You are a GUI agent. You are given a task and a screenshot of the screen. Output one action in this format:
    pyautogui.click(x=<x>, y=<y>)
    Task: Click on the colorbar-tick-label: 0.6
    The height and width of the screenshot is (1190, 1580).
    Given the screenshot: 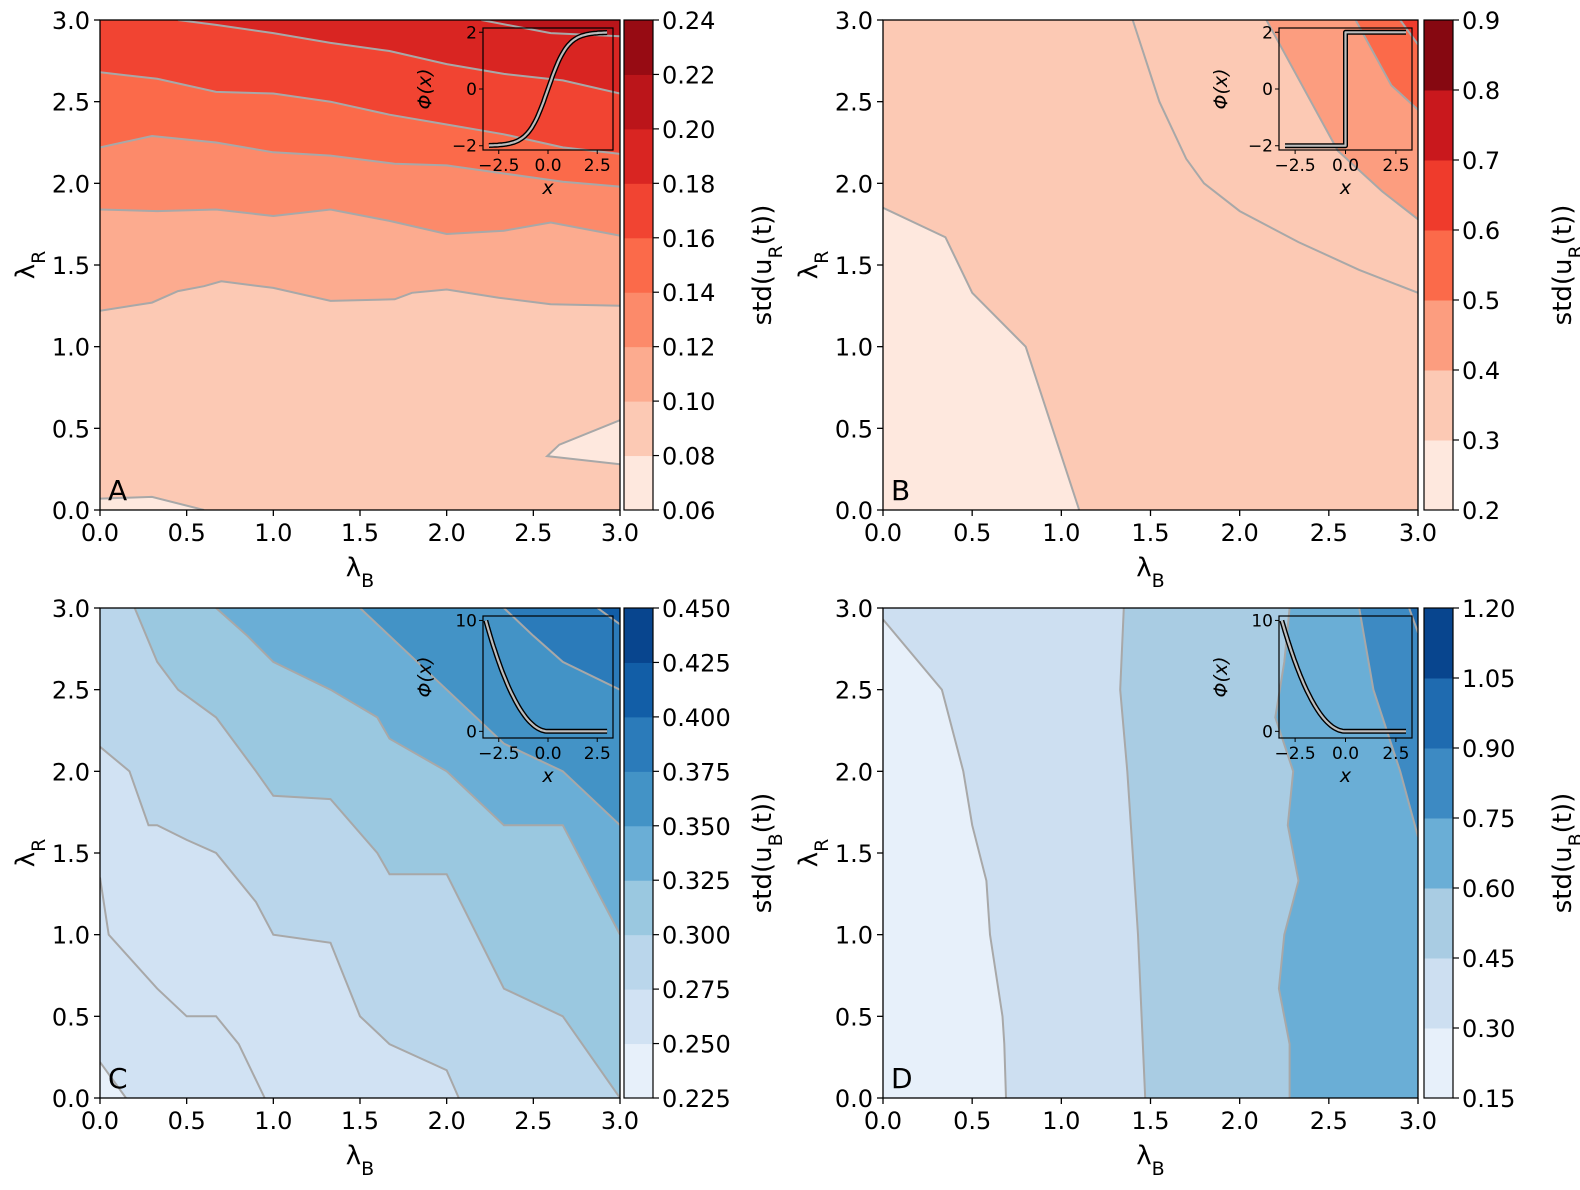 What is the action you would take?
    pyautogui.click(x=1481, y=231)
    